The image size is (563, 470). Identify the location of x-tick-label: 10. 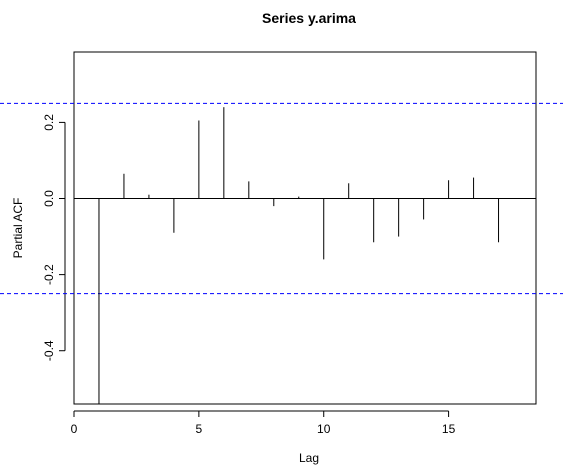
(324, 429).